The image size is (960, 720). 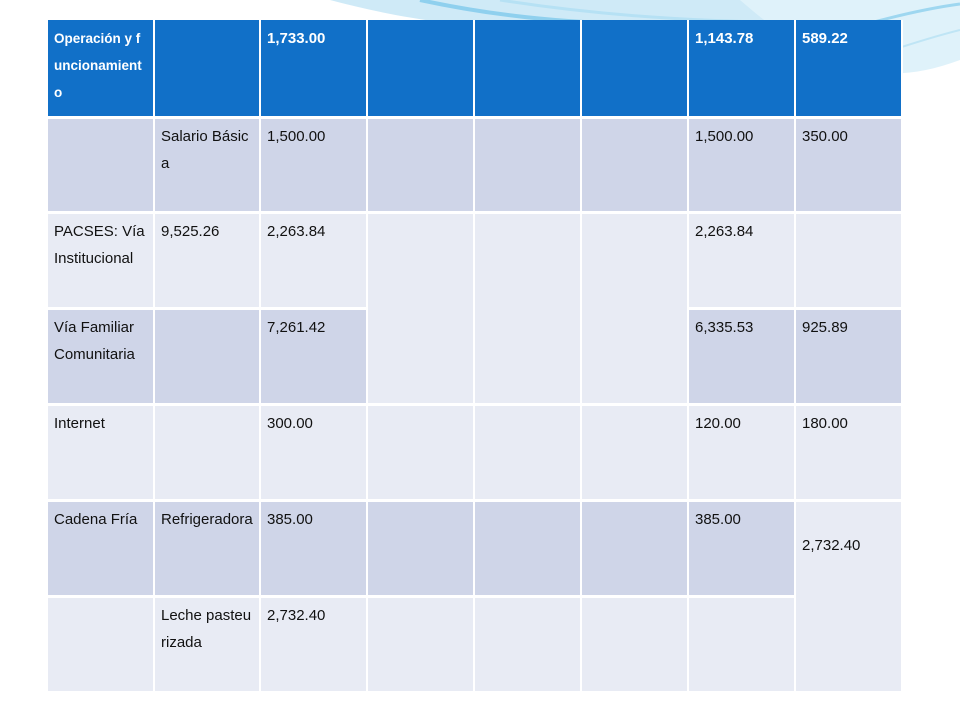 I want to click on table-cell: Operación y funcionamiento, so click(x=101, y=69).